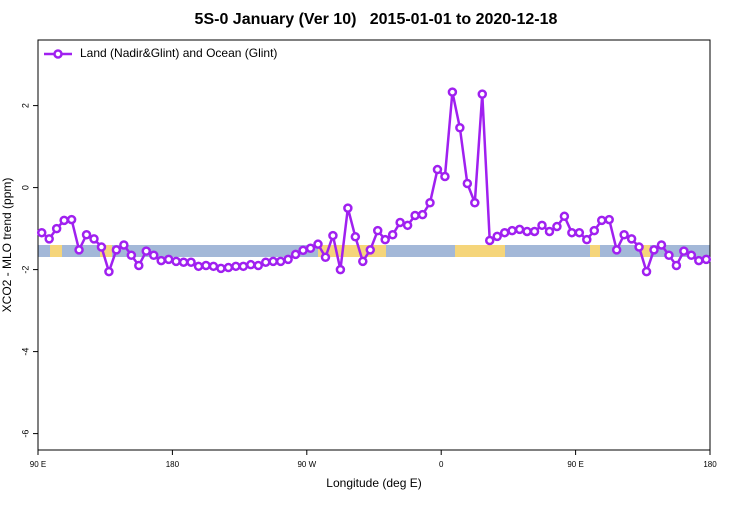 The image size is (750, 505). I want to click on legend-label: Land (Nadir&Glint) and Ocean (Glint), so click(178, 53).